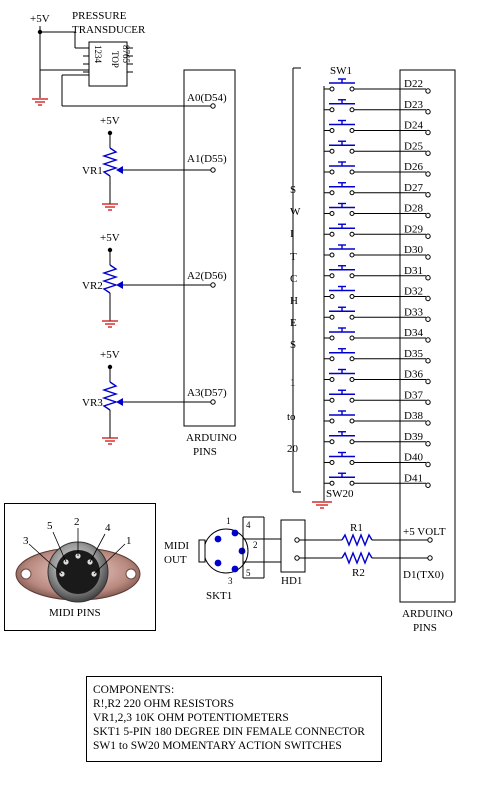 This screenshot has width=486, height=796. What do you see at coordinates (207, 98) in the screenshot?
I see `pin-a0: A0(D54)` at bounding box center [207, 98].